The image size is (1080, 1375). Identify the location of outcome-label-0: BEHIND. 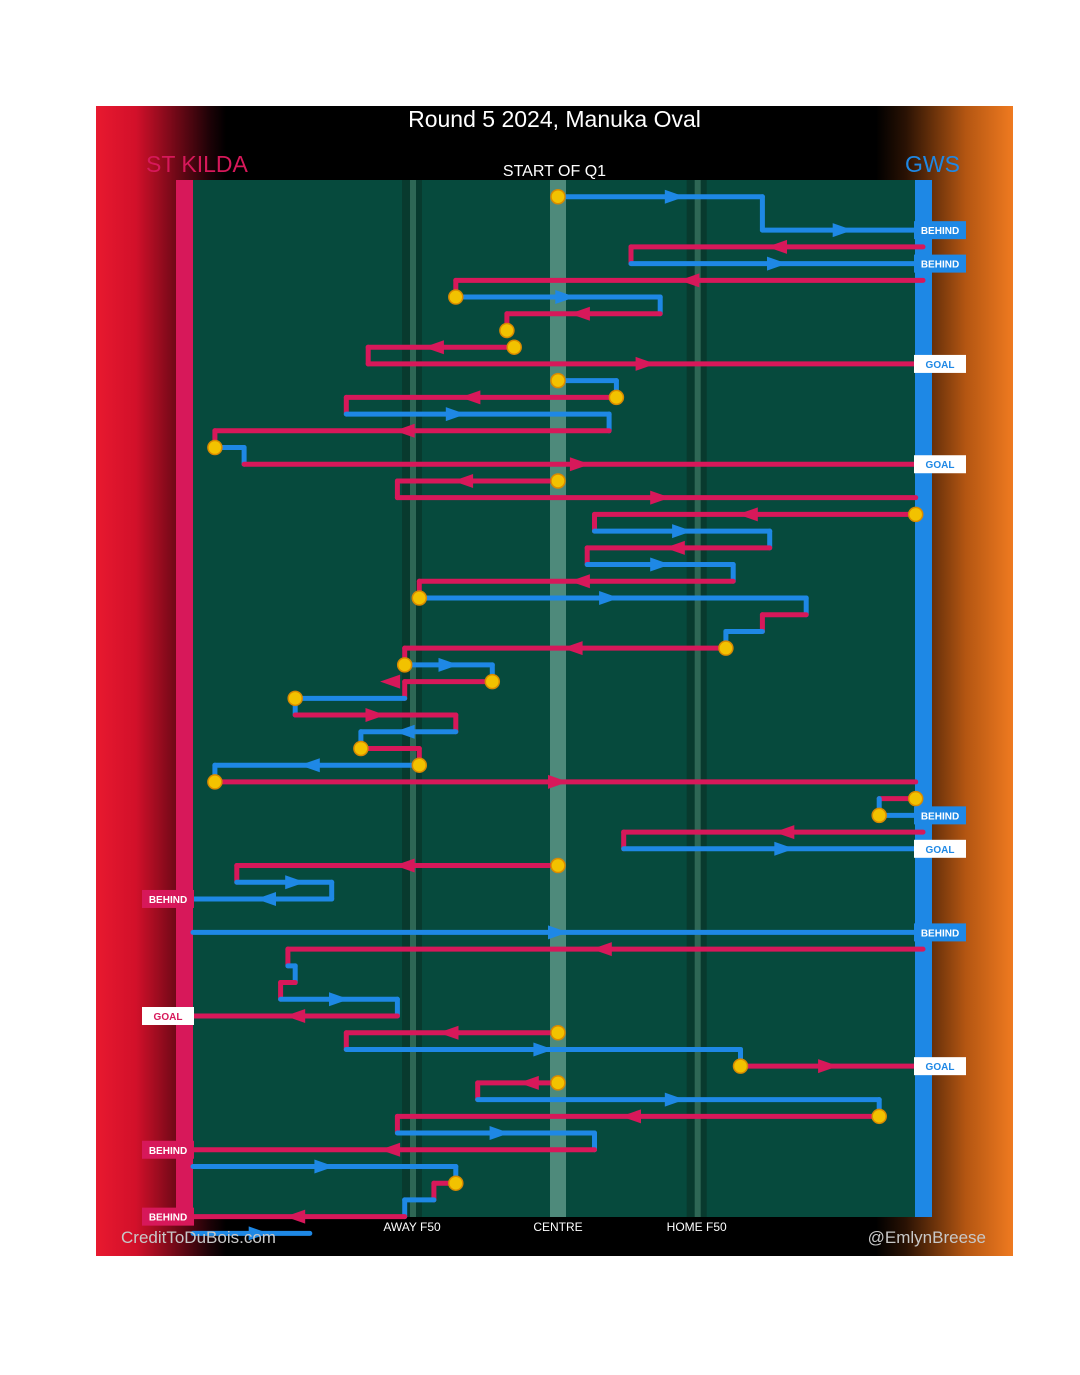
(940, 231).